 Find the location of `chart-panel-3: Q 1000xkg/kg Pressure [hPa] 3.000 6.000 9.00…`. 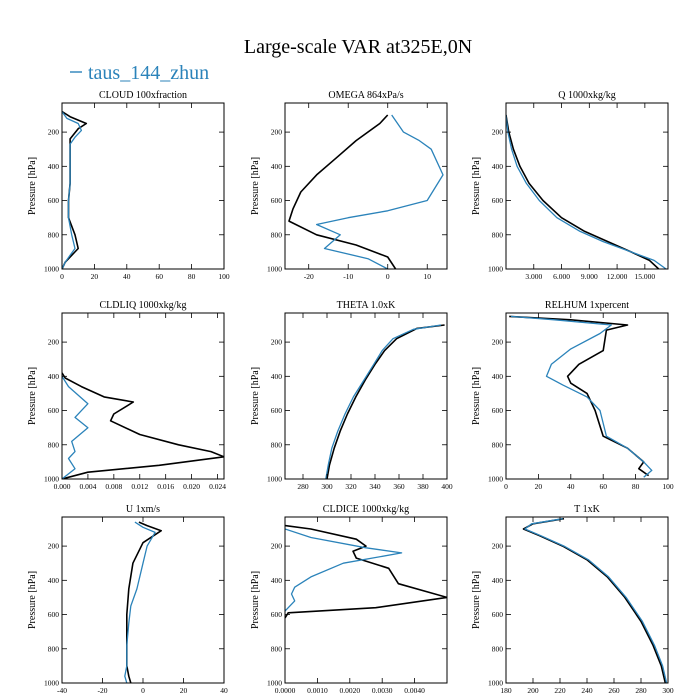

chart-panel-3: Q 1000xkg/kg Pressure [hPa] 3.000 6.000 9.00… is located at coordinates (570, 185).